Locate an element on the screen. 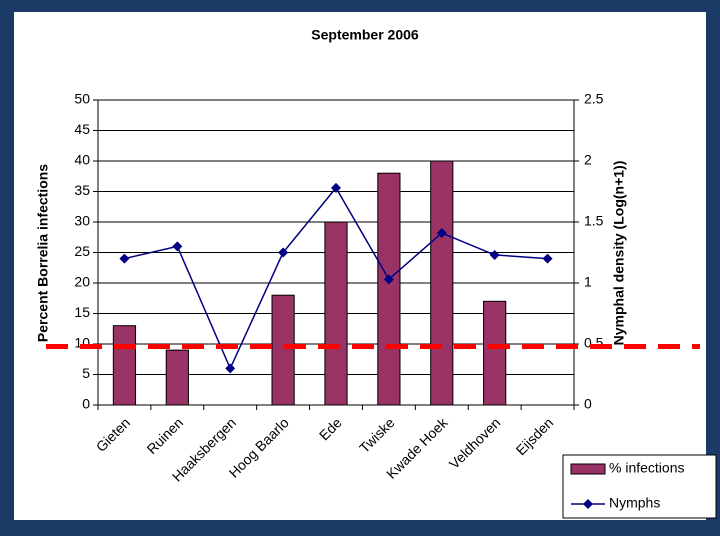 The height and width of the screenshot is (536, 720). chart-title: September 2006 is located at coordinates (365, 35).